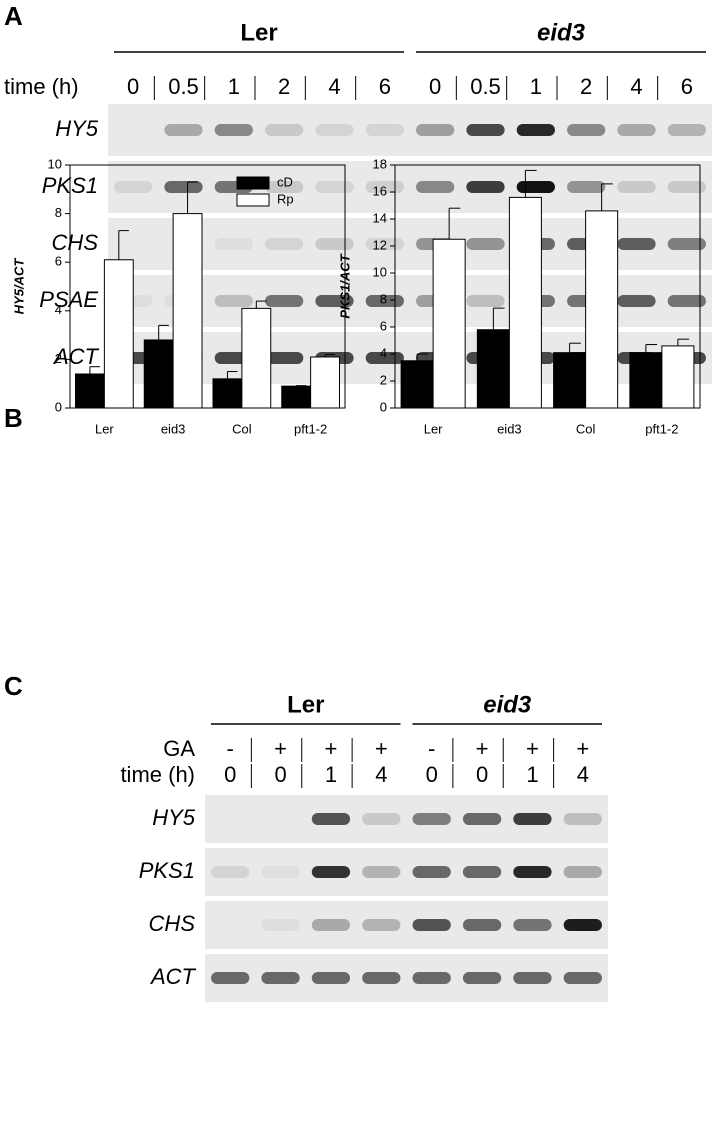  Describe the element at coordinates (13, 686) in the screenshot. I see `panel-label: C` at that location.